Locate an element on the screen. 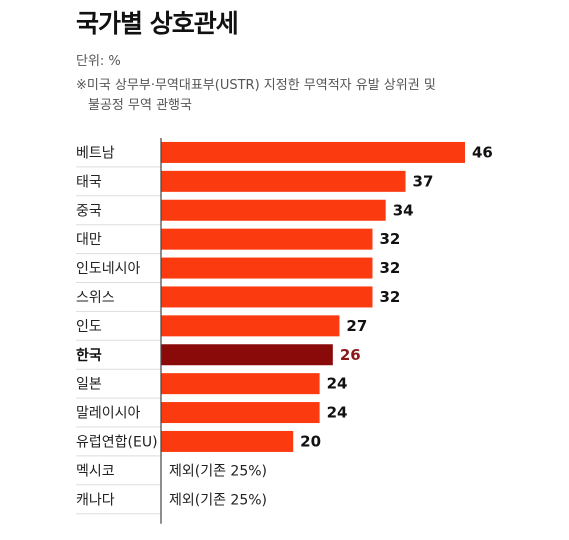 The width and height of the screenshot is (569, 540). unit-label: 단위: % is located at coordinates (98, 61).